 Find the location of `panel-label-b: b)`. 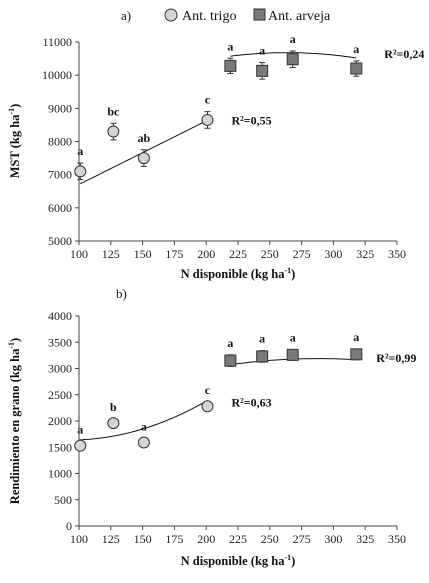

panel-label-b: b) is located at coordinates (121, 293).